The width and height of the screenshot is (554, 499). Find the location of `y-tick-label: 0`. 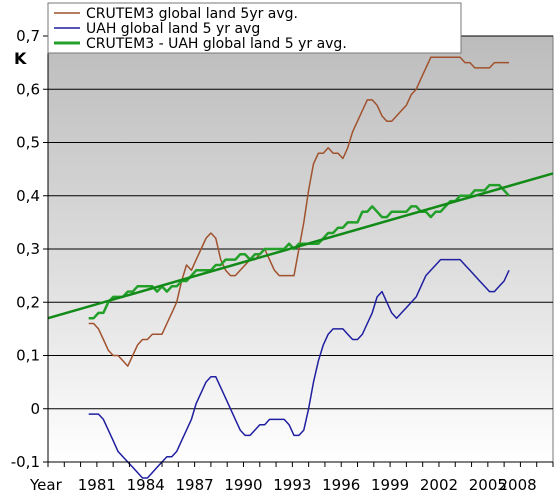

y-tick-label: 0 is located at coordinates (35, 409).